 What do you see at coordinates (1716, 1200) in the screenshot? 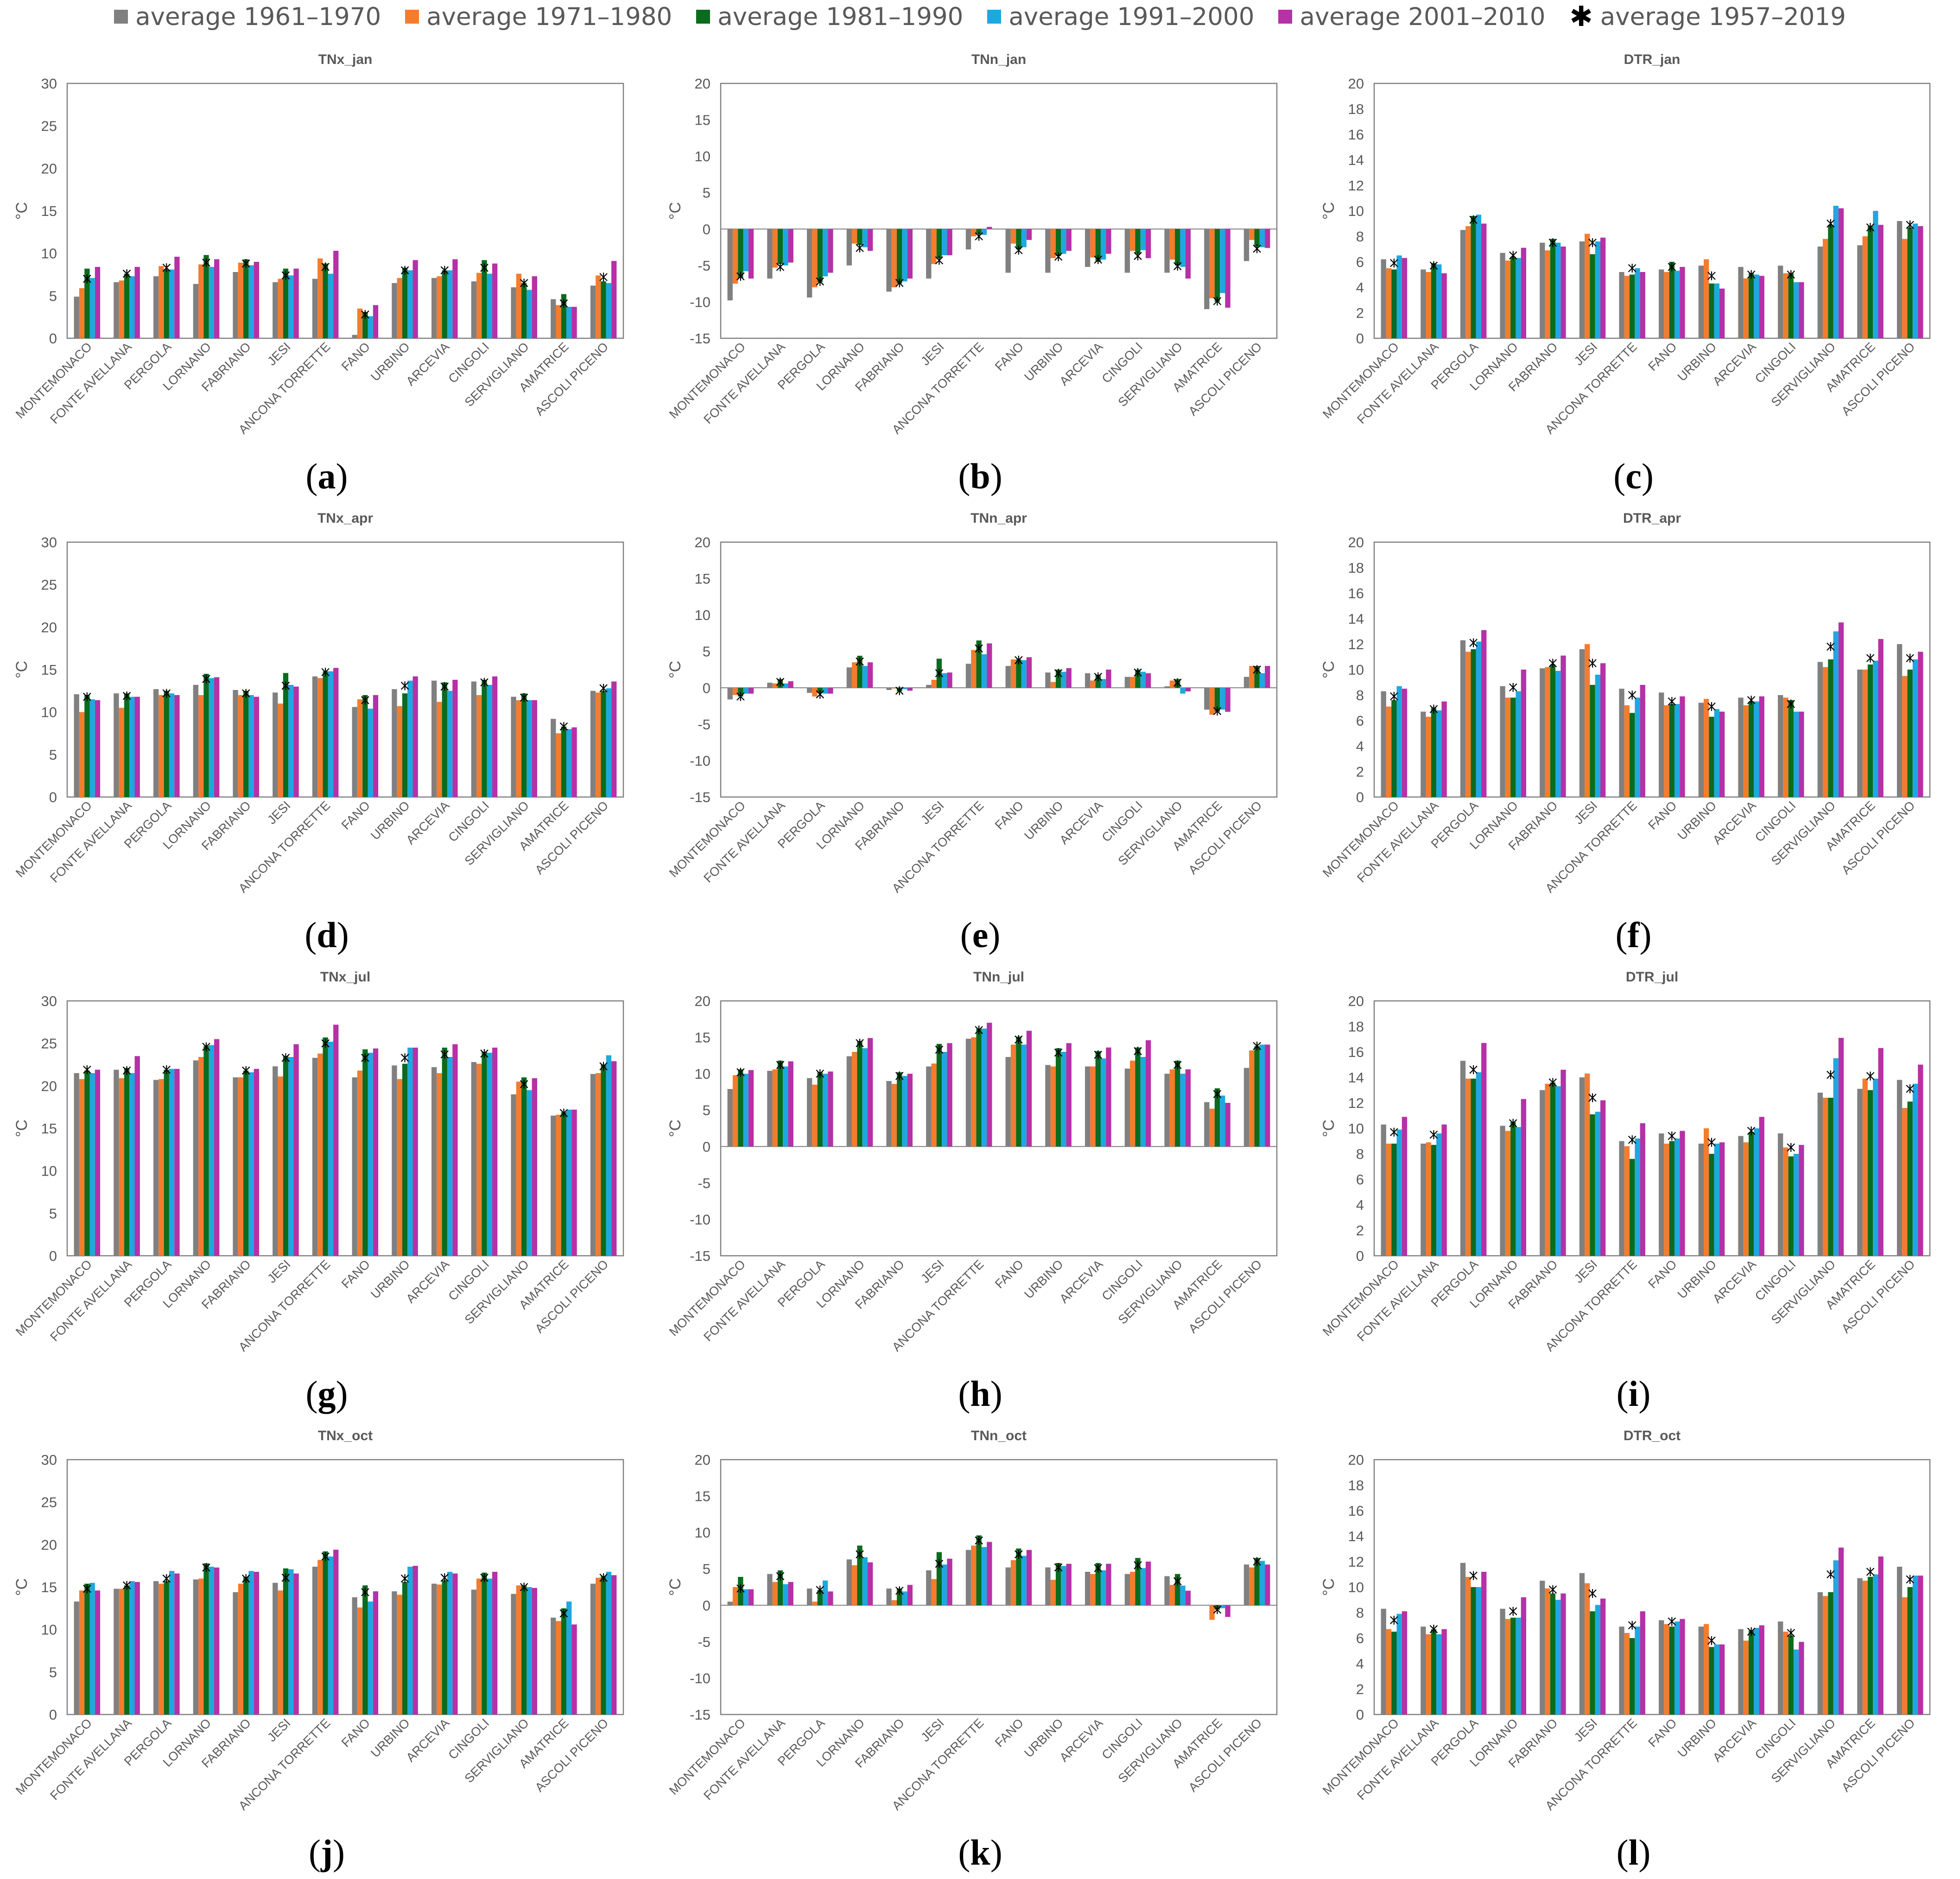
I see `bar-average-1991-2000-urbino` at bounding box center [1716, 1200].